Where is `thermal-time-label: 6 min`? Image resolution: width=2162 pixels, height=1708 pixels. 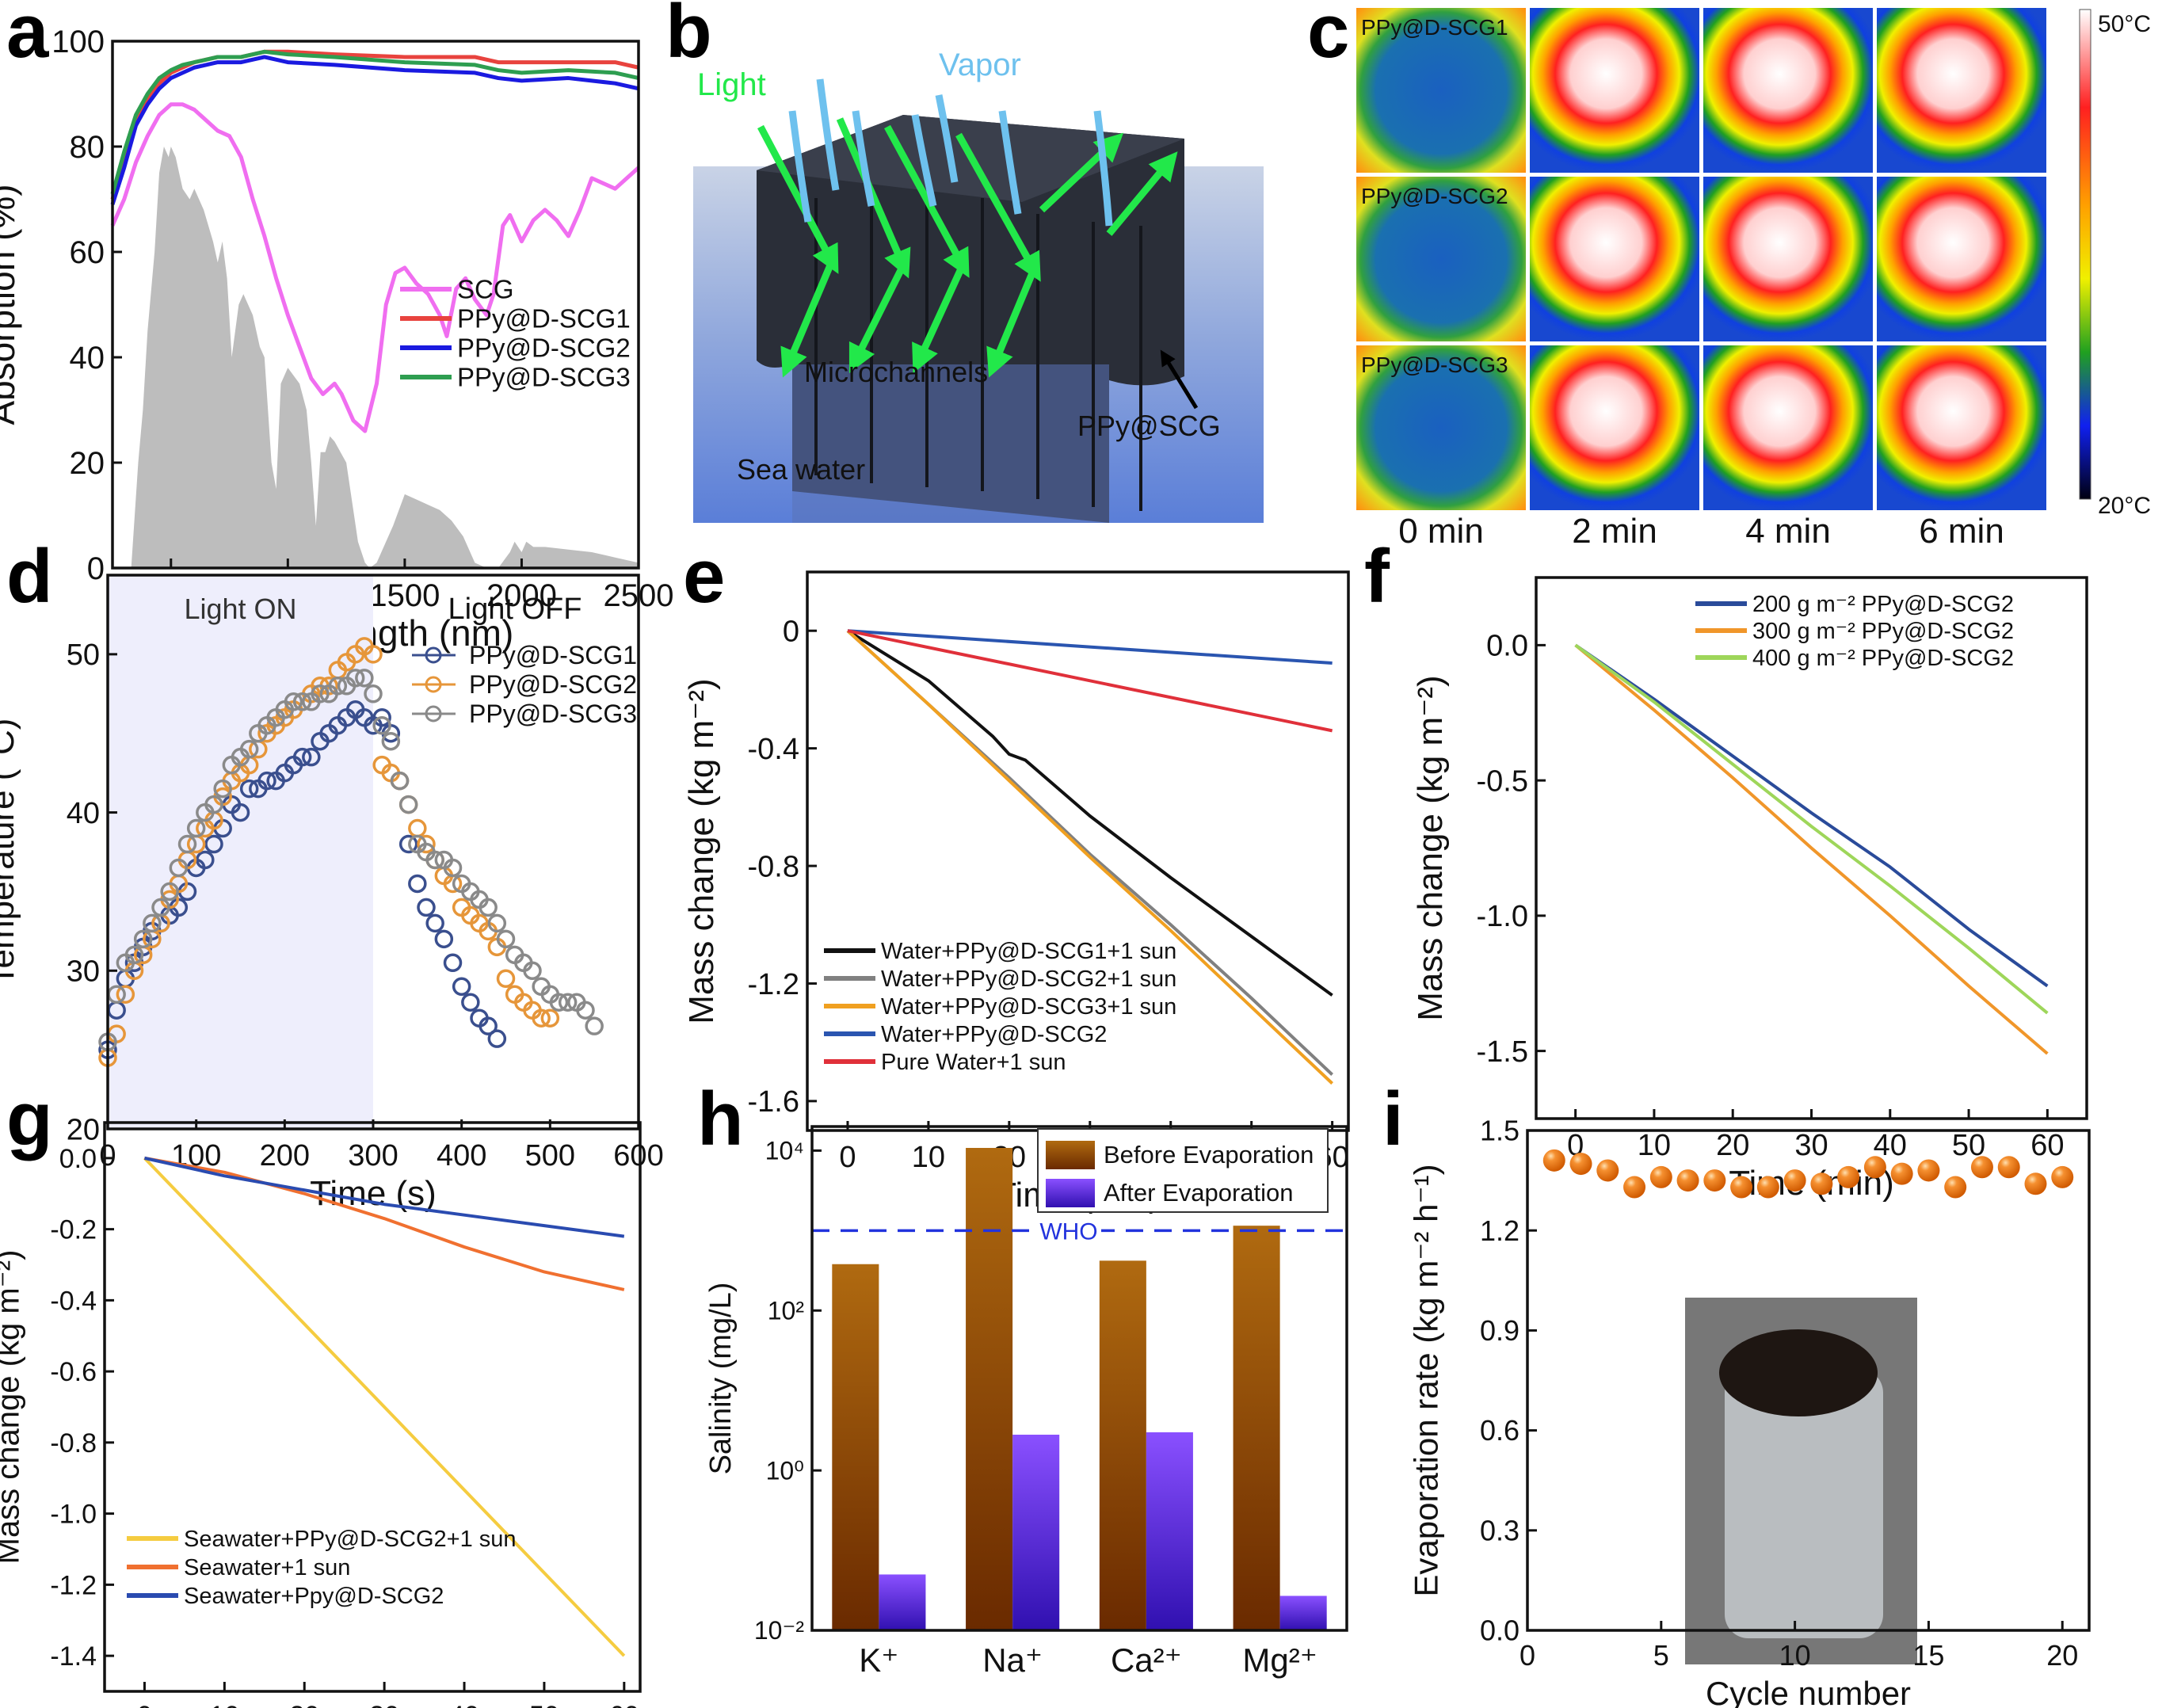
thermal-time-label: 6 min is located at coordinates (1961, 532).